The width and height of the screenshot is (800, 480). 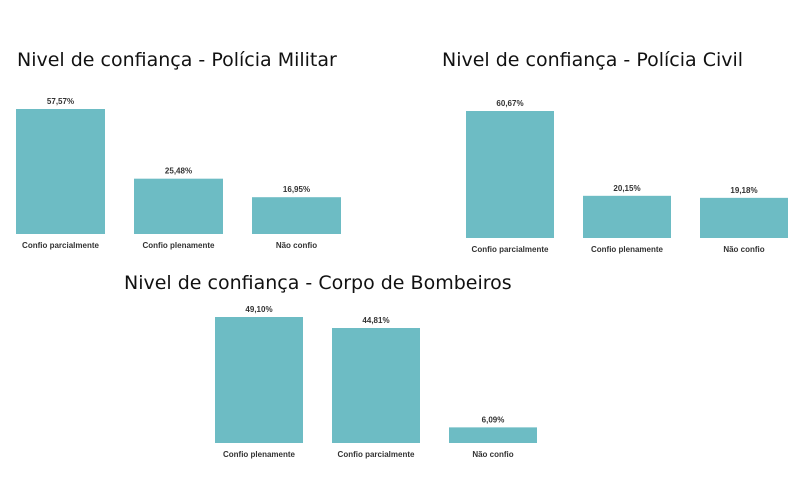 I want to click on category-label-pc-2: Não confio, so click(x=743, y=249).